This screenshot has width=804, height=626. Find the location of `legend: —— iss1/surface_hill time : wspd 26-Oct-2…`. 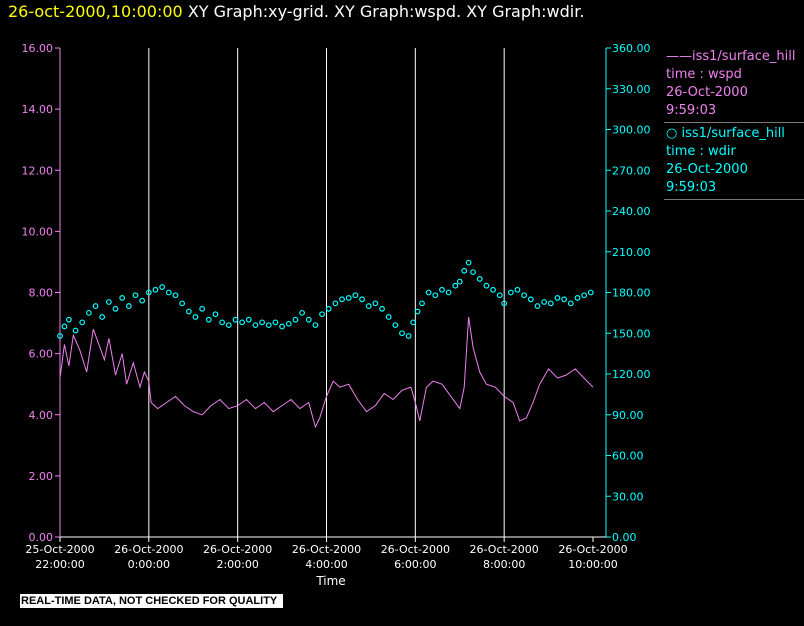

legend: —— iss1/surface_hill time : wspd 26-Oct-2… is located at coordinates (734, 123).